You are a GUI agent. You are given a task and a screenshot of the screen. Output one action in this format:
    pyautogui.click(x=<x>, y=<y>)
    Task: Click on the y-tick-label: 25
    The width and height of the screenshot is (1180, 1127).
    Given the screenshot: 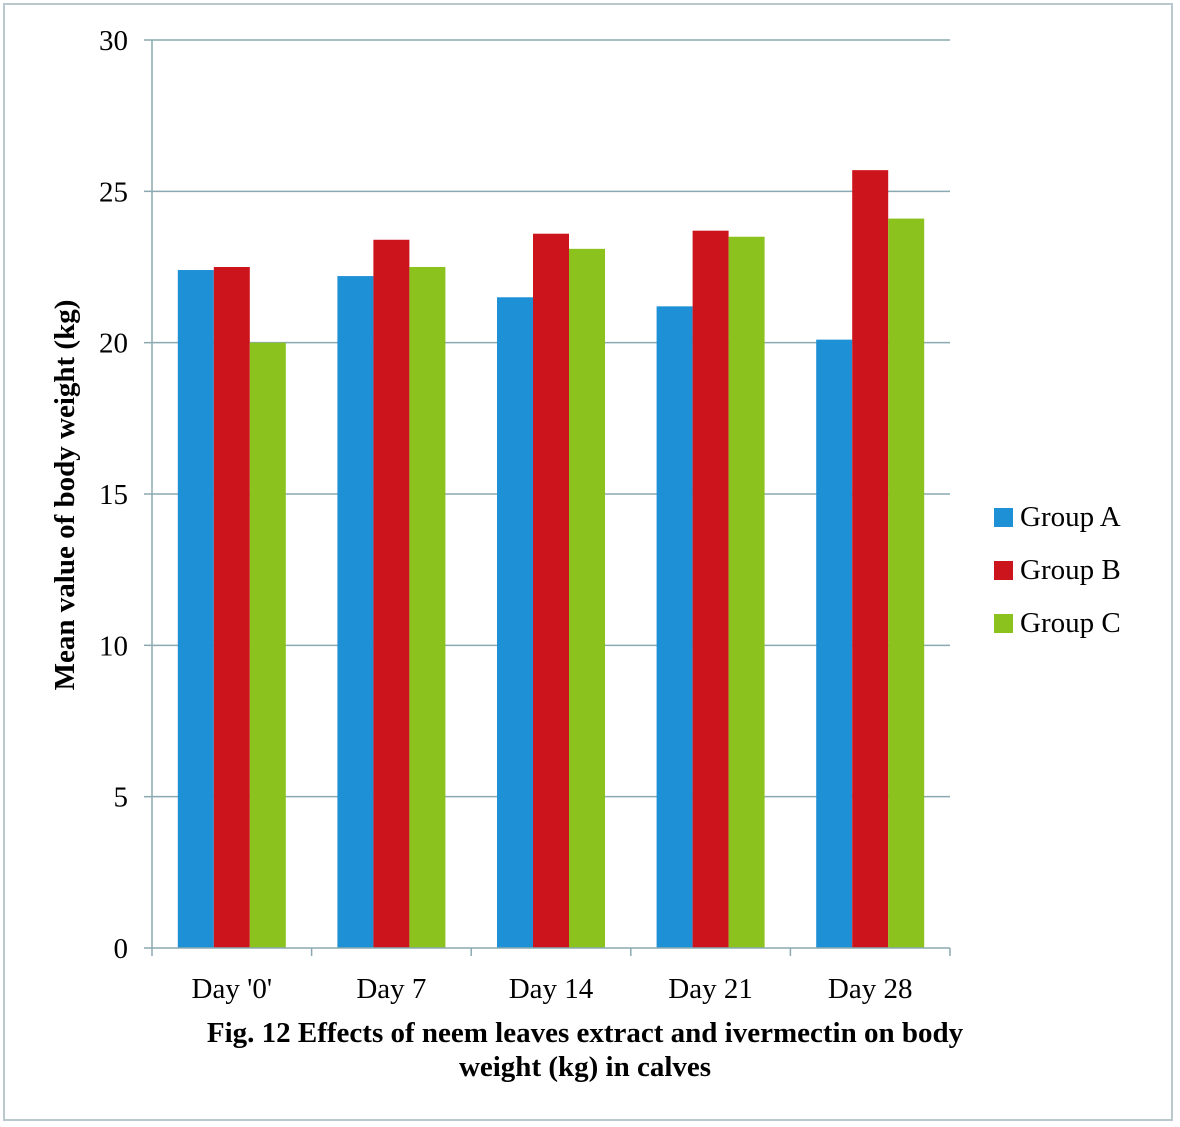 What is the action you would take?
    pyautogui.click(x=113, y=192)
    